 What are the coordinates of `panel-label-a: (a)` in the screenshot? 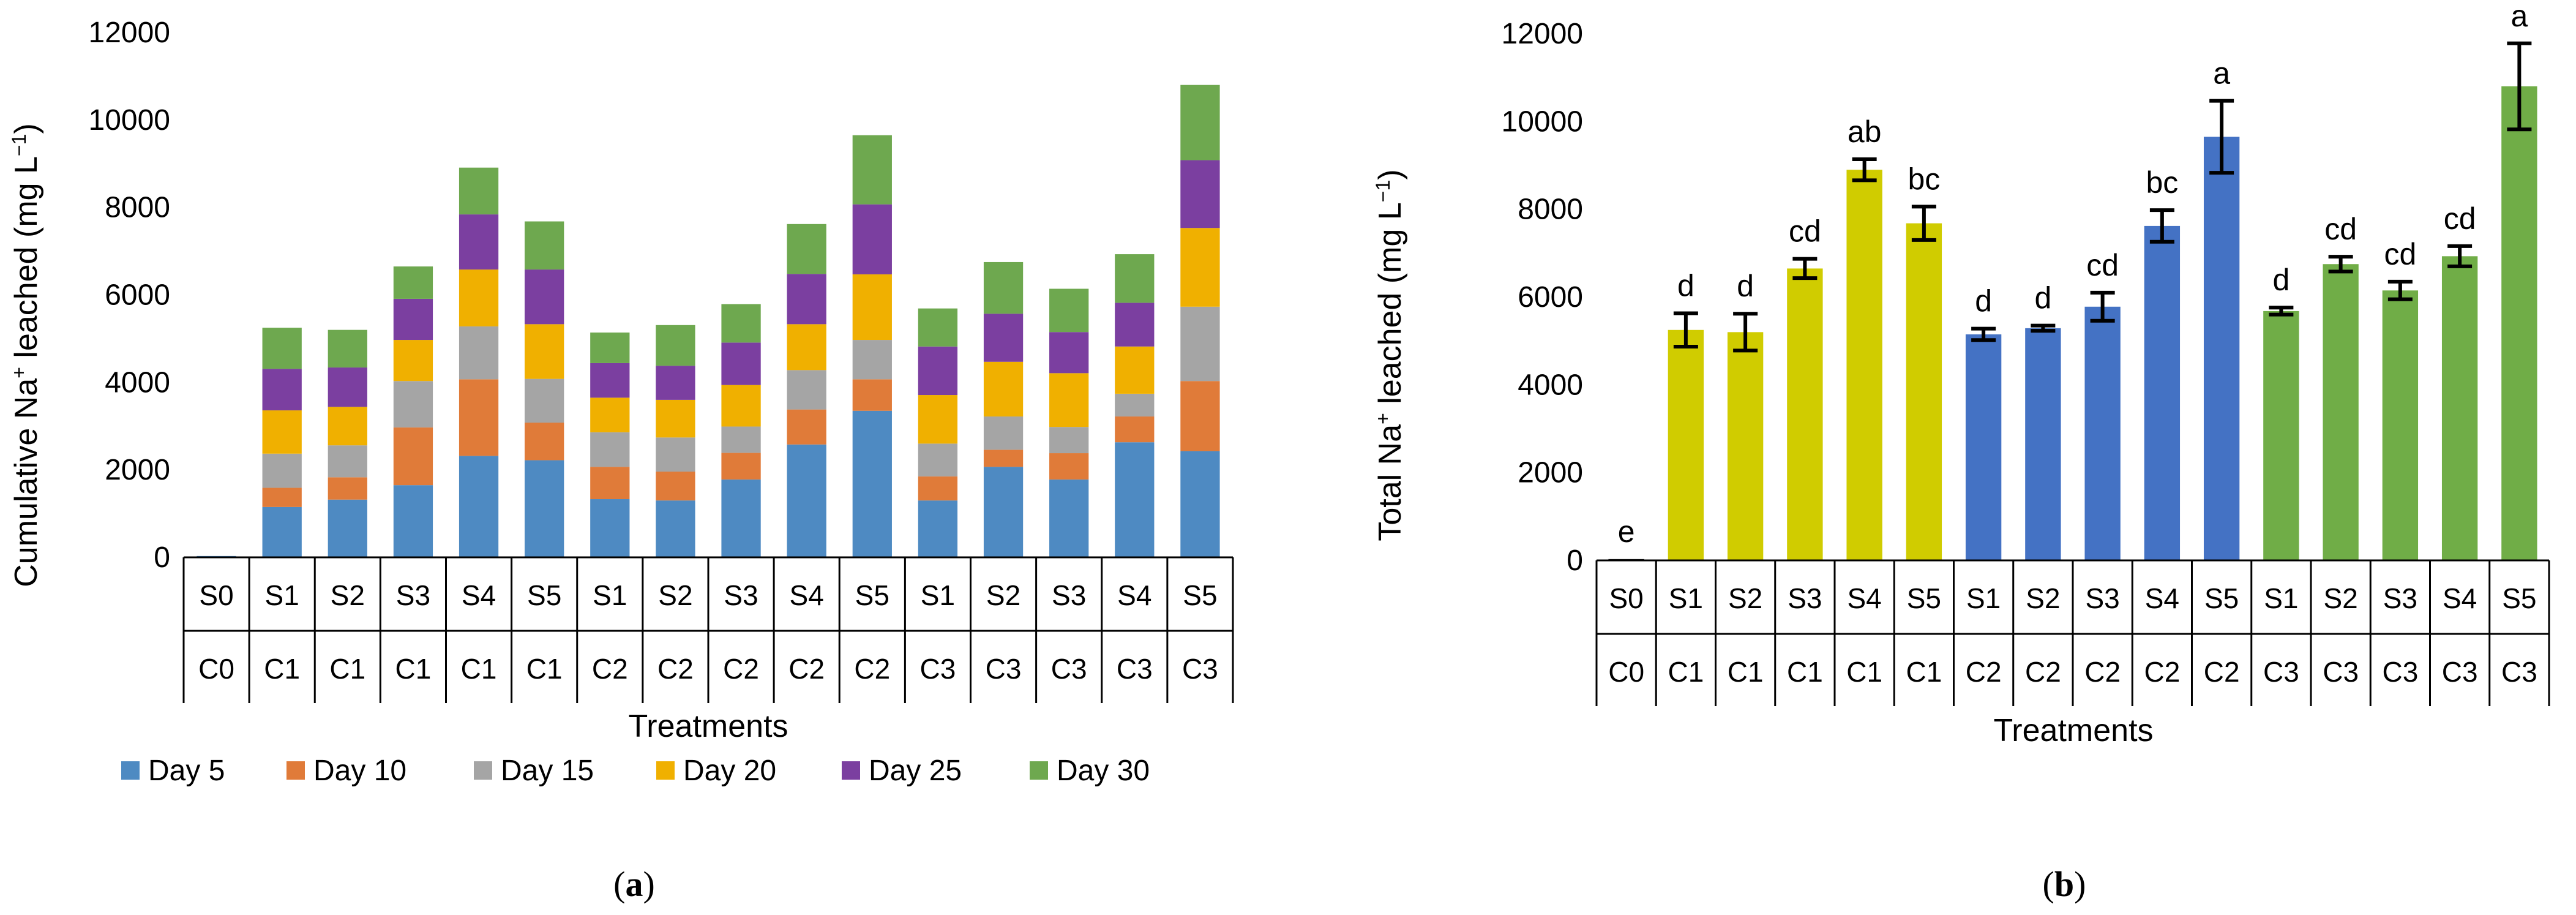 It's located at (634, 884).